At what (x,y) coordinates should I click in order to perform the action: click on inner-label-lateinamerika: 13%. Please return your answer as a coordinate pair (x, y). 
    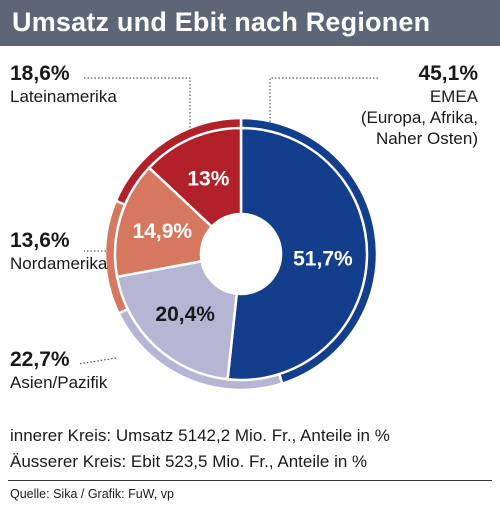
    Looking at the image, I should click on (208, 179).